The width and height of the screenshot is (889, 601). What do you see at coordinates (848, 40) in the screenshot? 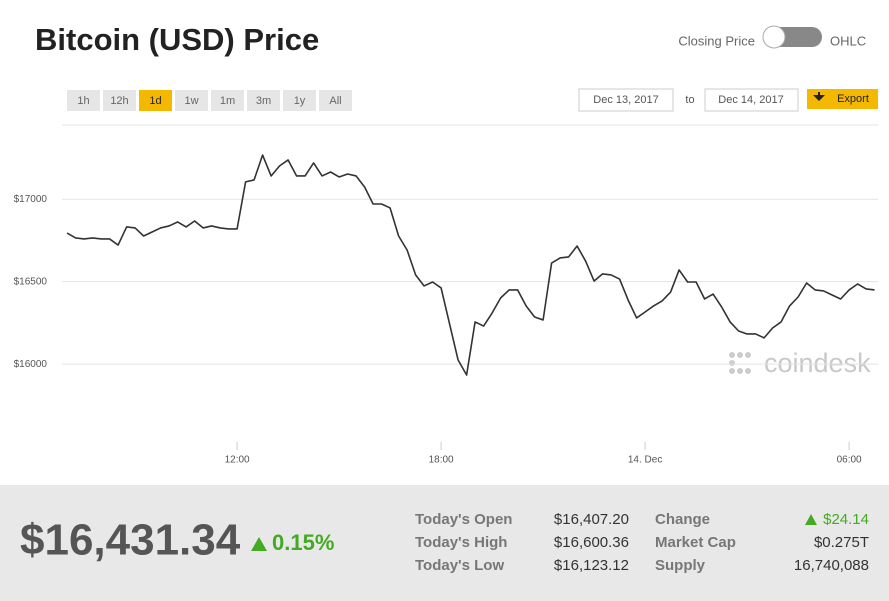
I see `toggle-right-label: OHLC` at bounding box center [848, 40].